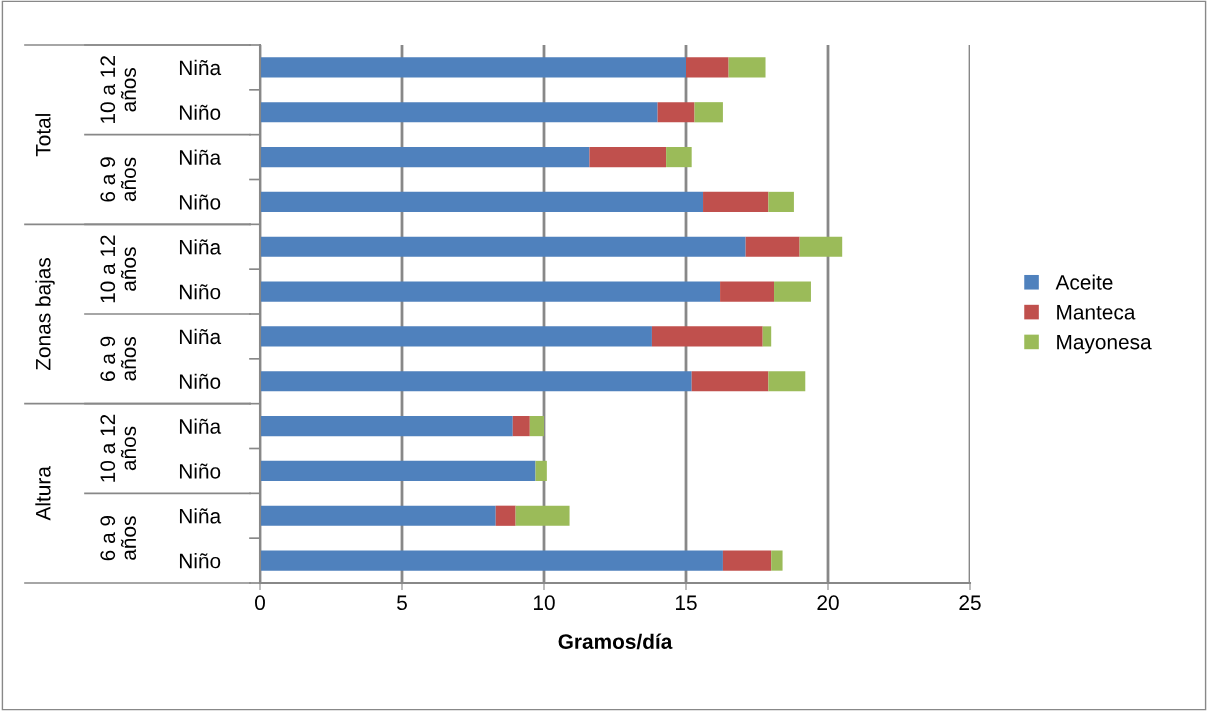  What do you see at coordinates (1104, 344) in the screenshot?
I see `legend-label: Mayonesa` at bounding box center [1104, 344].